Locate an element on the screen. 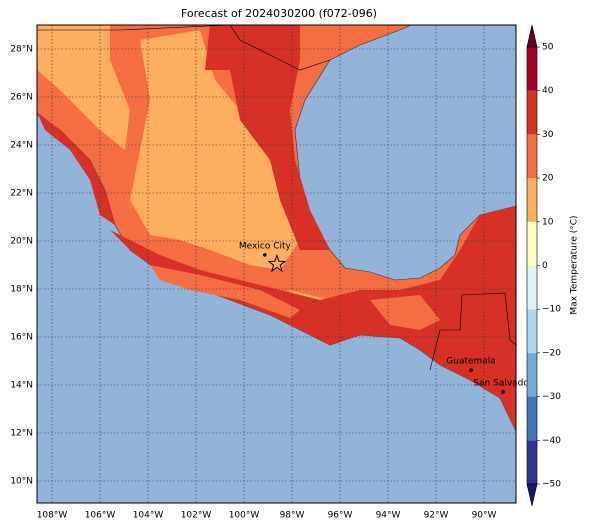  x-tick-label: 90°W is located at coordinates (484, 516).